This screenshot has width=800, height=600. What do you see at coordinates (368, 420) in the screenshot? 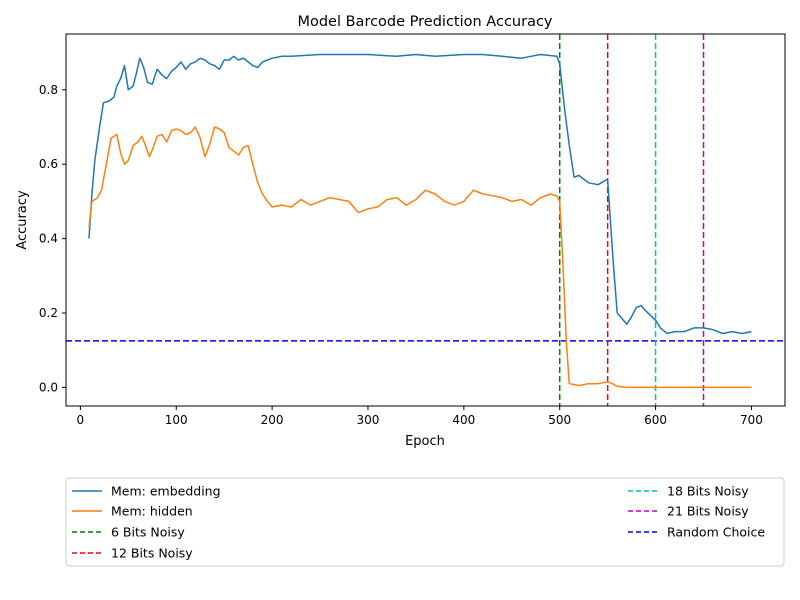
I see `x-tick-label: 300` at bounding box center [368, 420].